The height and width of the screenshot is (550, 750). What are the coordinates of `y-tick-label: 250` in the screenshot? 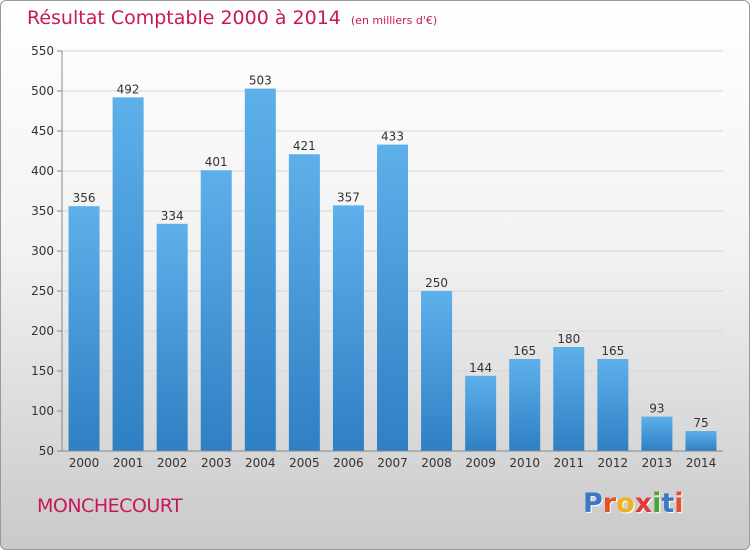 It's located at (42, 291).